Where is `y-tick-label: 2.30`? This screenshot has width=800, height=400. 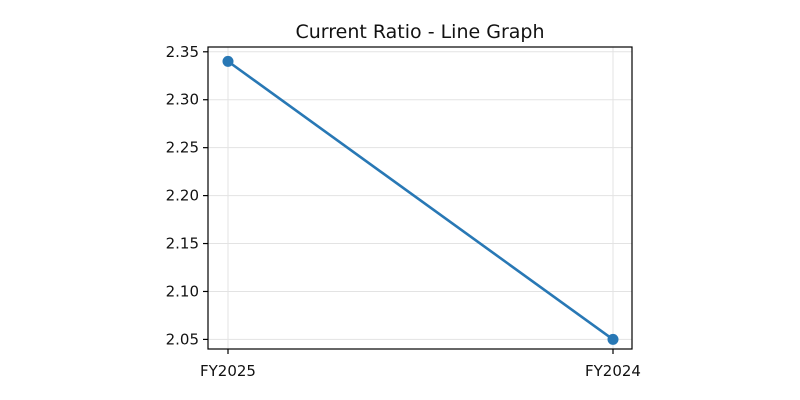
y-tick-label: 2.30 is located at coordinates (182, 100).